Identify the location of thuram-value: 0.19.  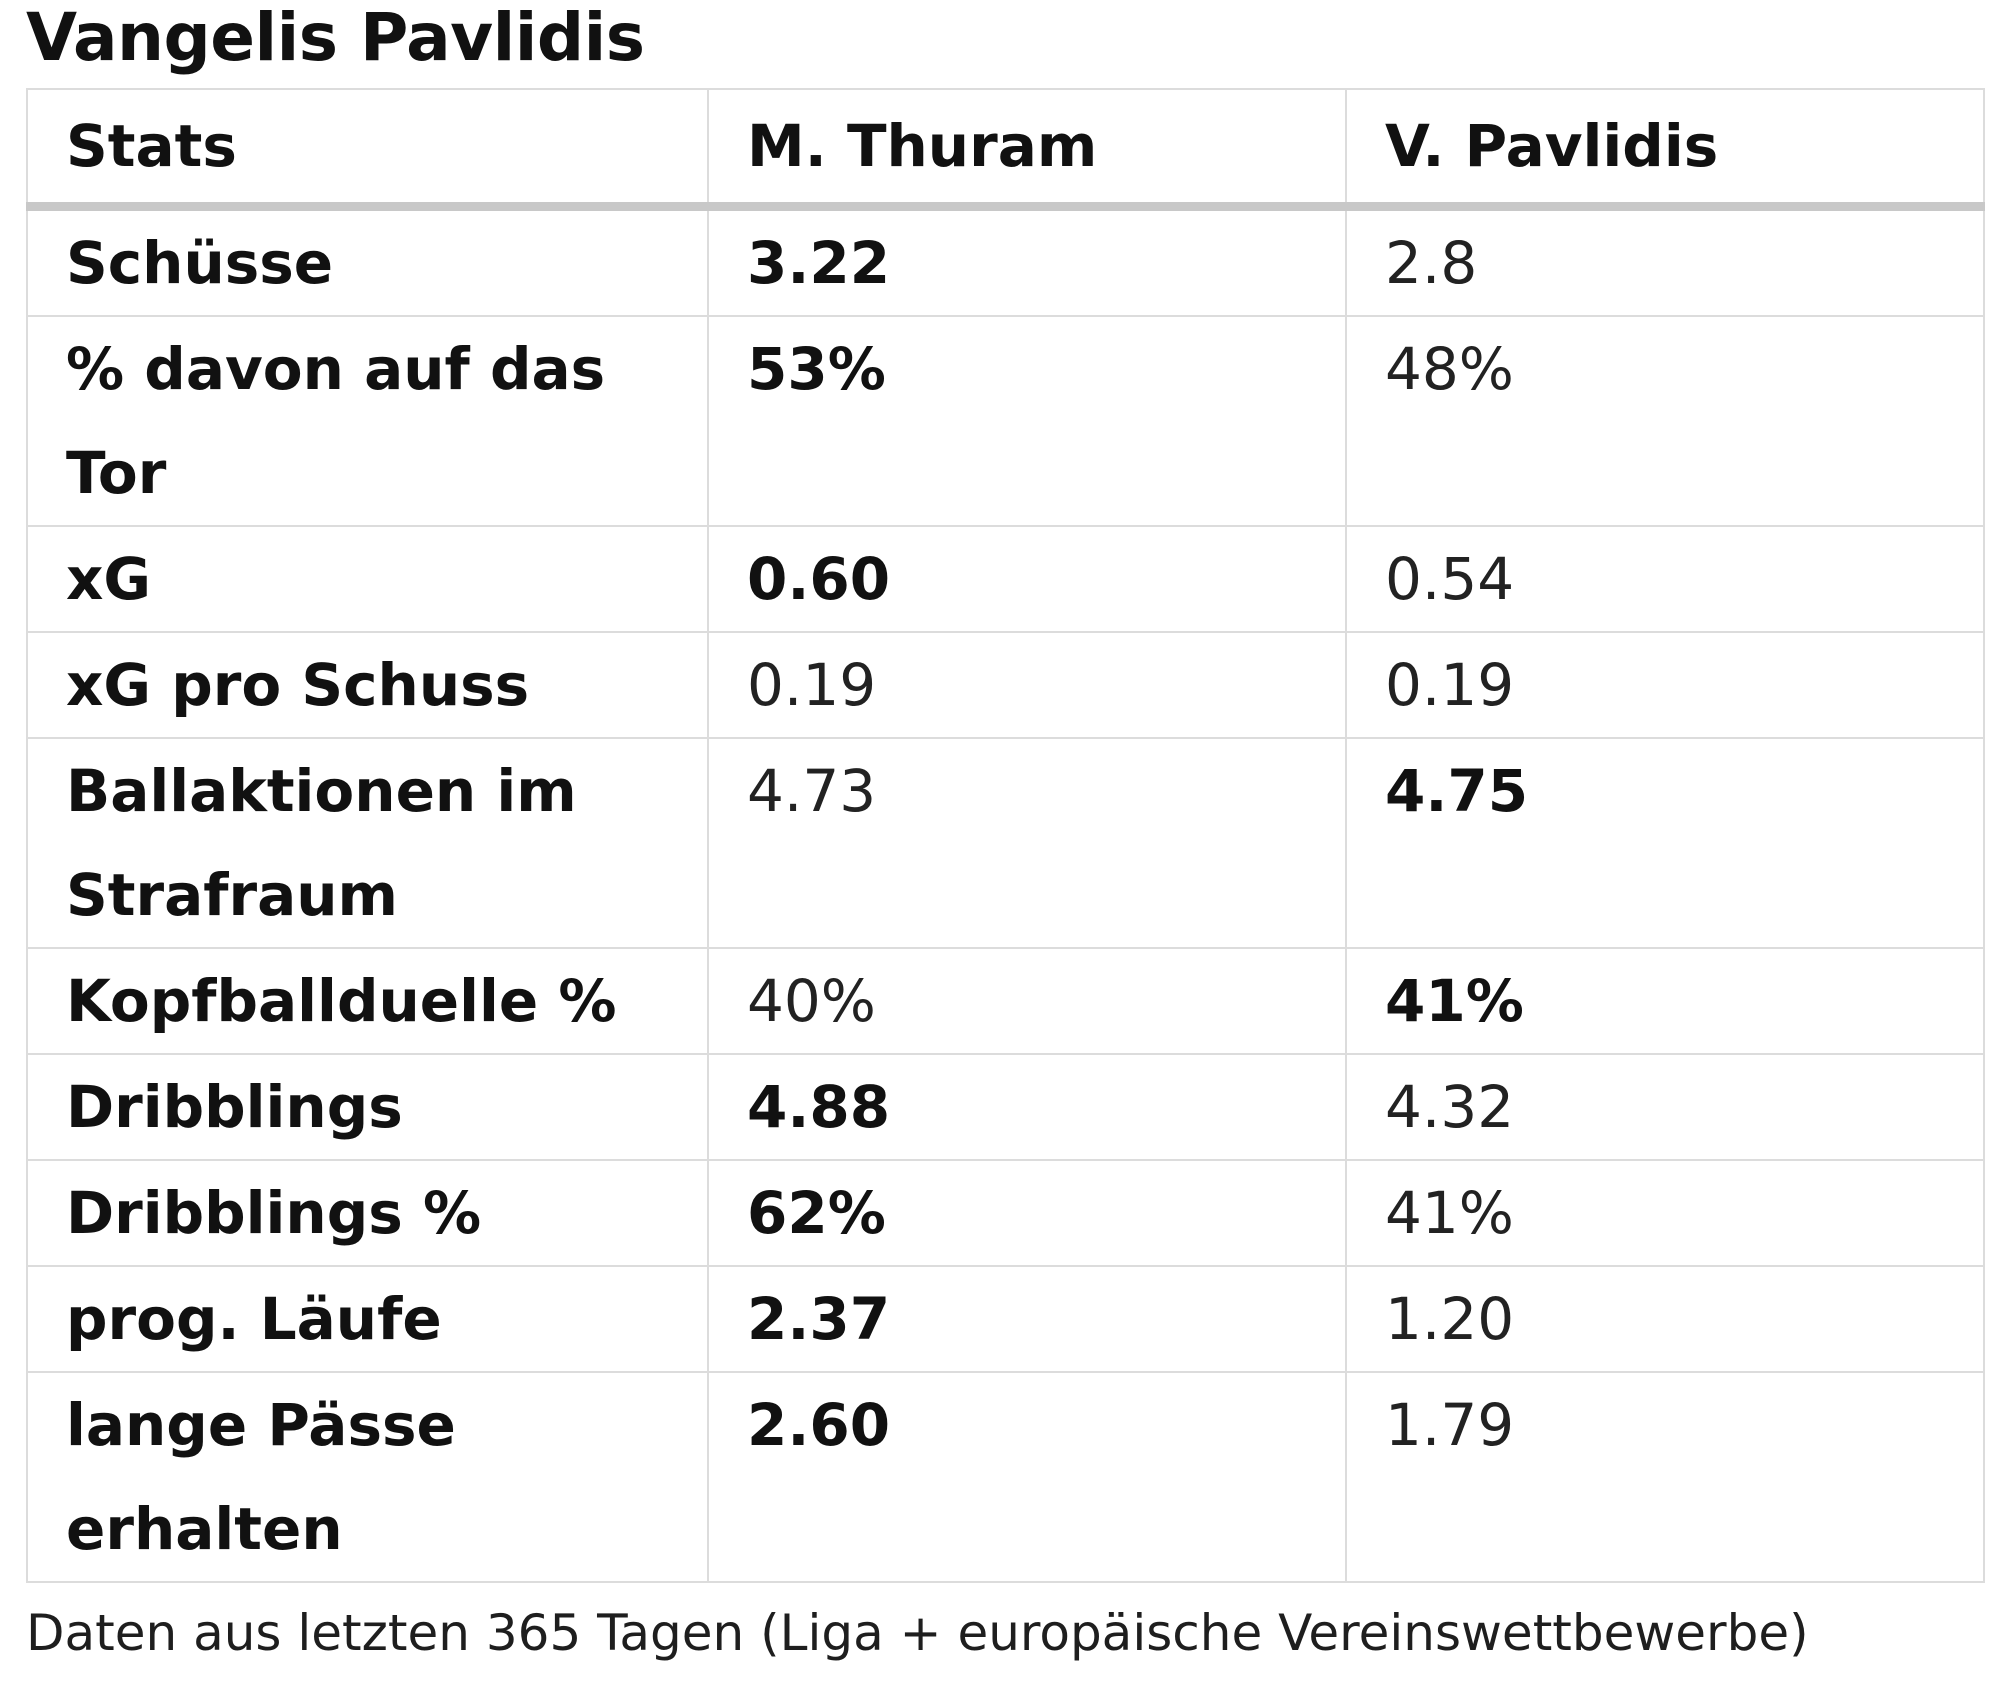
(1027, 685).